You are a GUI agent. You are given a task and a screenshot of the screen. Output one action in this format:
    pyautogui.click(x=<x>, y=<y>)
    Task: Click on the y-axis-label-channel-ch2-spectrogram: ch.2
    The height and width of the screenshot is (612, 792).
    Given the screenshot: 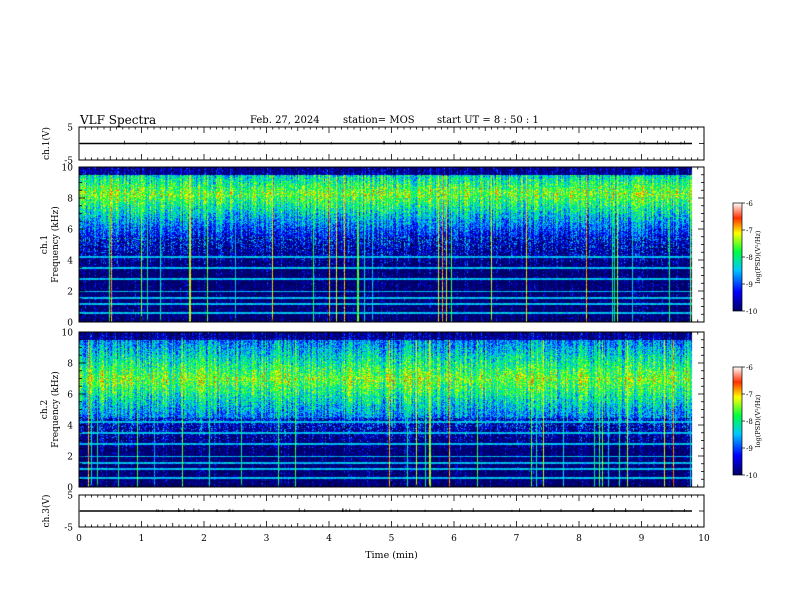 What is the action you would take?
    pyautogui.click(x=45, y=409)
    